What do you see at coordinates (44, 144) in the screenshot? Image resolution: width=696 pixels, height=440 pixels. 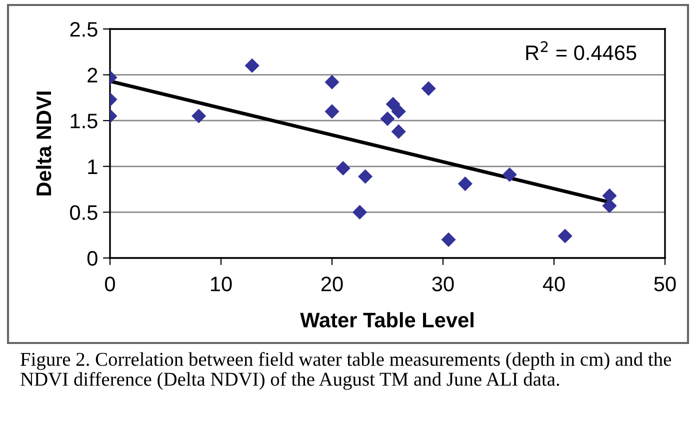 I see `y-axis-title: Delta NDVI` at bounding box center [44, 144].